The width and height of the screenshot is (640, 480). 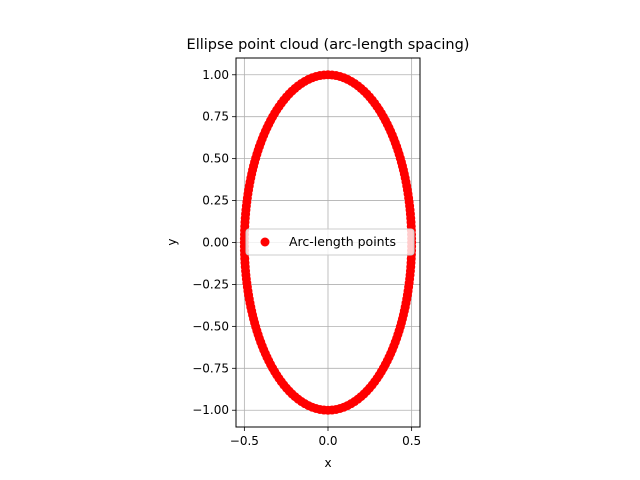 What do you see at coordinates (327, 463) in the screenshot?
I see `x-axis-label: x` at bounding box center [327, 463].